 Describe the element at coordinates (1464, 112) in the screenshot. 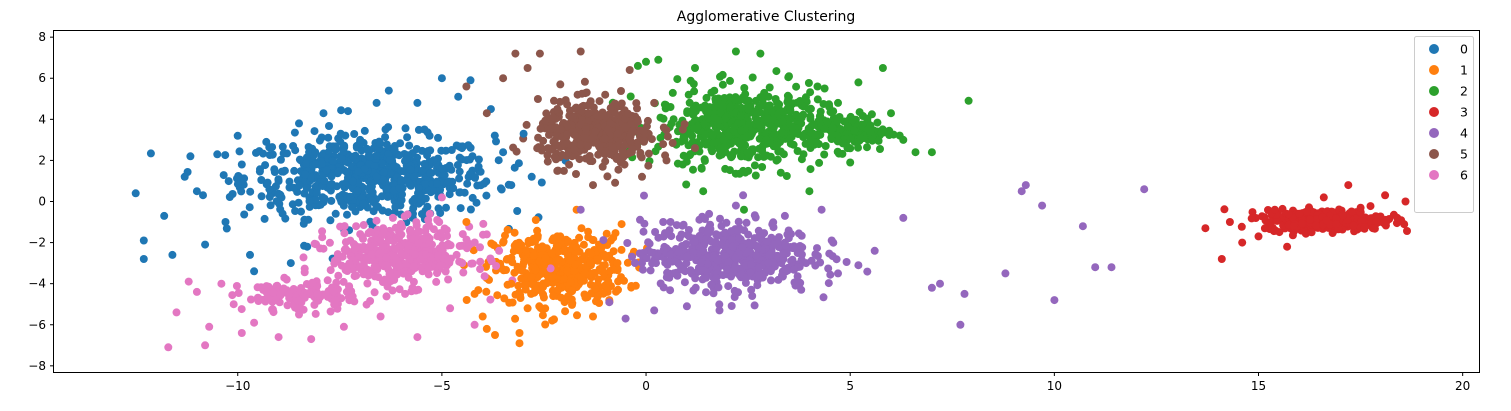

I see `legend-label: 3` at that location.